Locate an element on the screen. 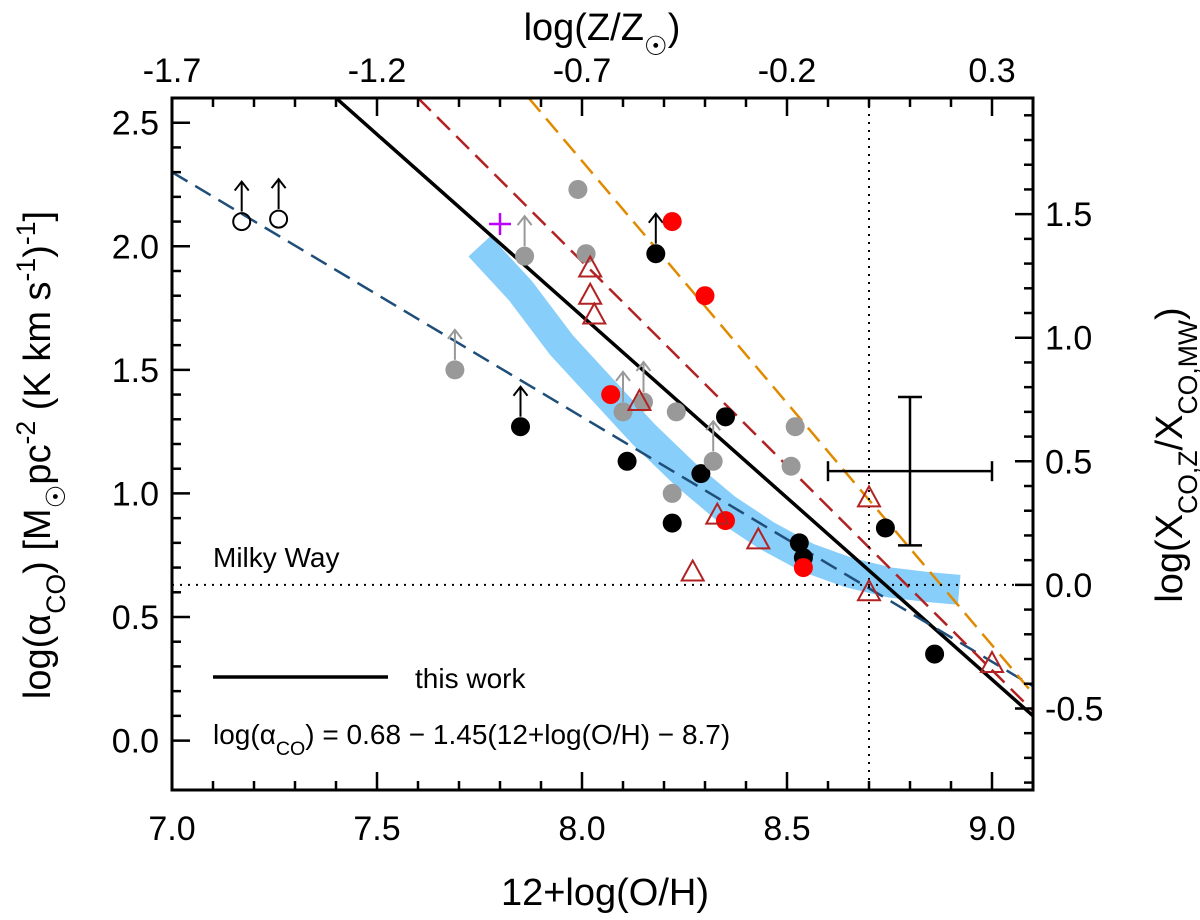  x-tick-label: 8.5 is located at coordinates (786, 829).